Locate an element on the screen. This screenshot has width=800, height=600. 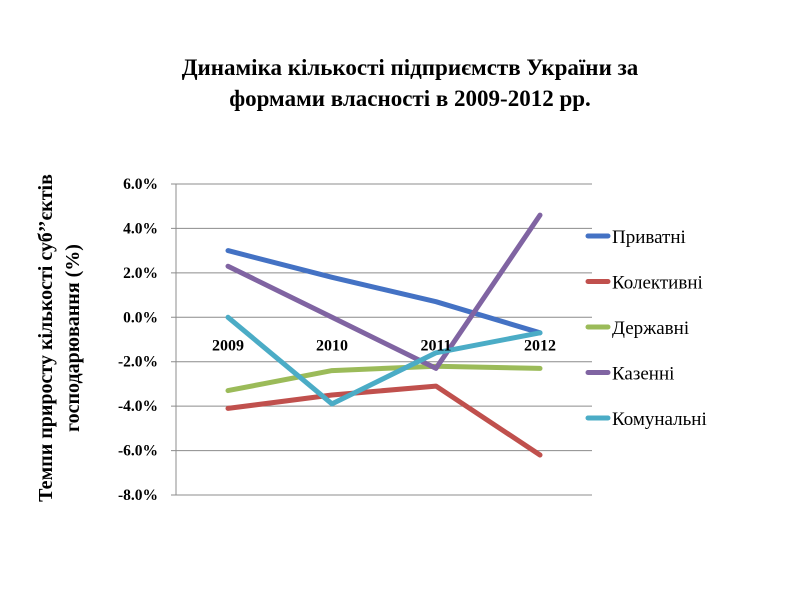
x-category-label: 2012 is located at coordinates (540, 345).